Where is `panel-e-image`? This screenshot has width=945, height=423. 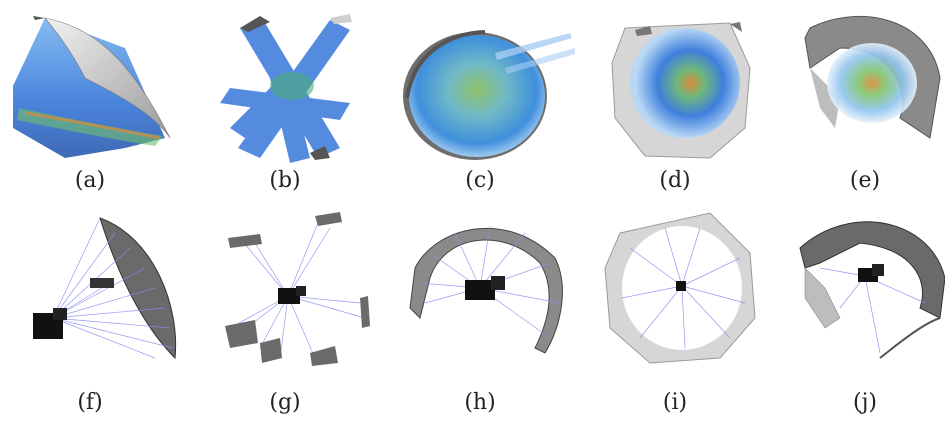 panel-e-image is located at coordinates (872, 77).